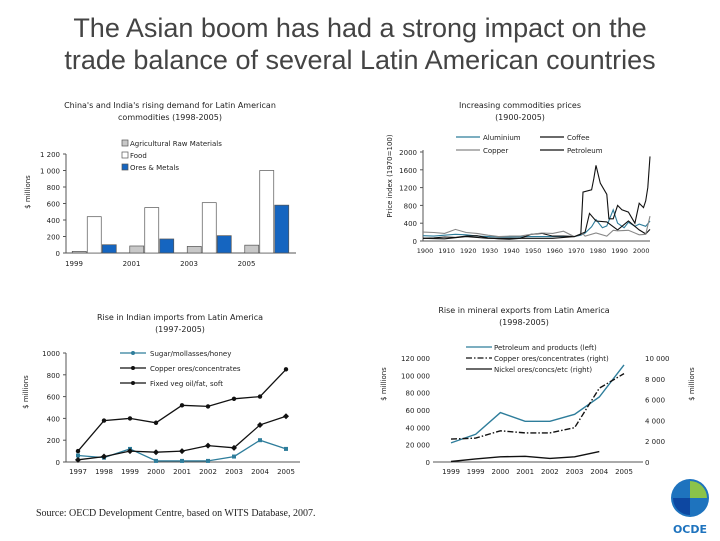  Describe the element at coordinates (657, 359) in the screenshot. I see `minerals-ytick-right: 10 000` at that location.